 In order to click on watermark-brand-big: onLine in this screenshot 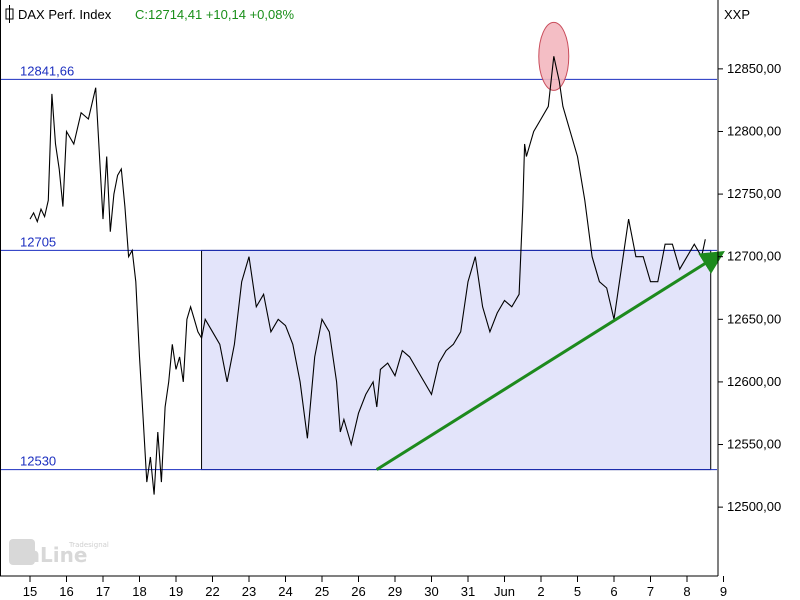, I will do `click(49, 555)`.